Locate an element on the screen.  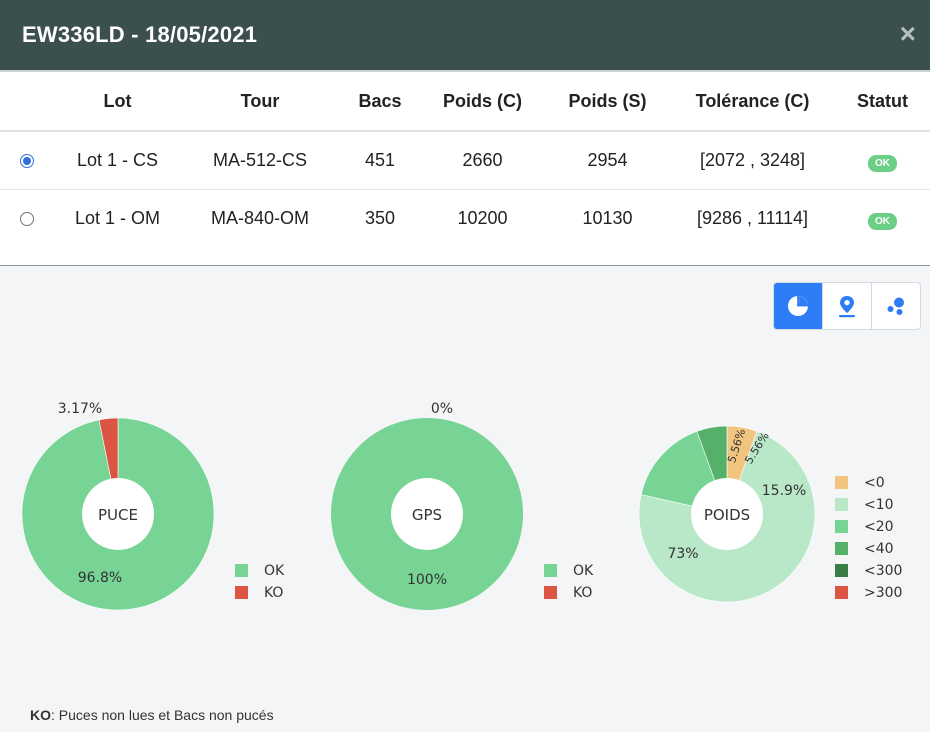
cell-bacs: 350 is located at coordinates (380, 218).